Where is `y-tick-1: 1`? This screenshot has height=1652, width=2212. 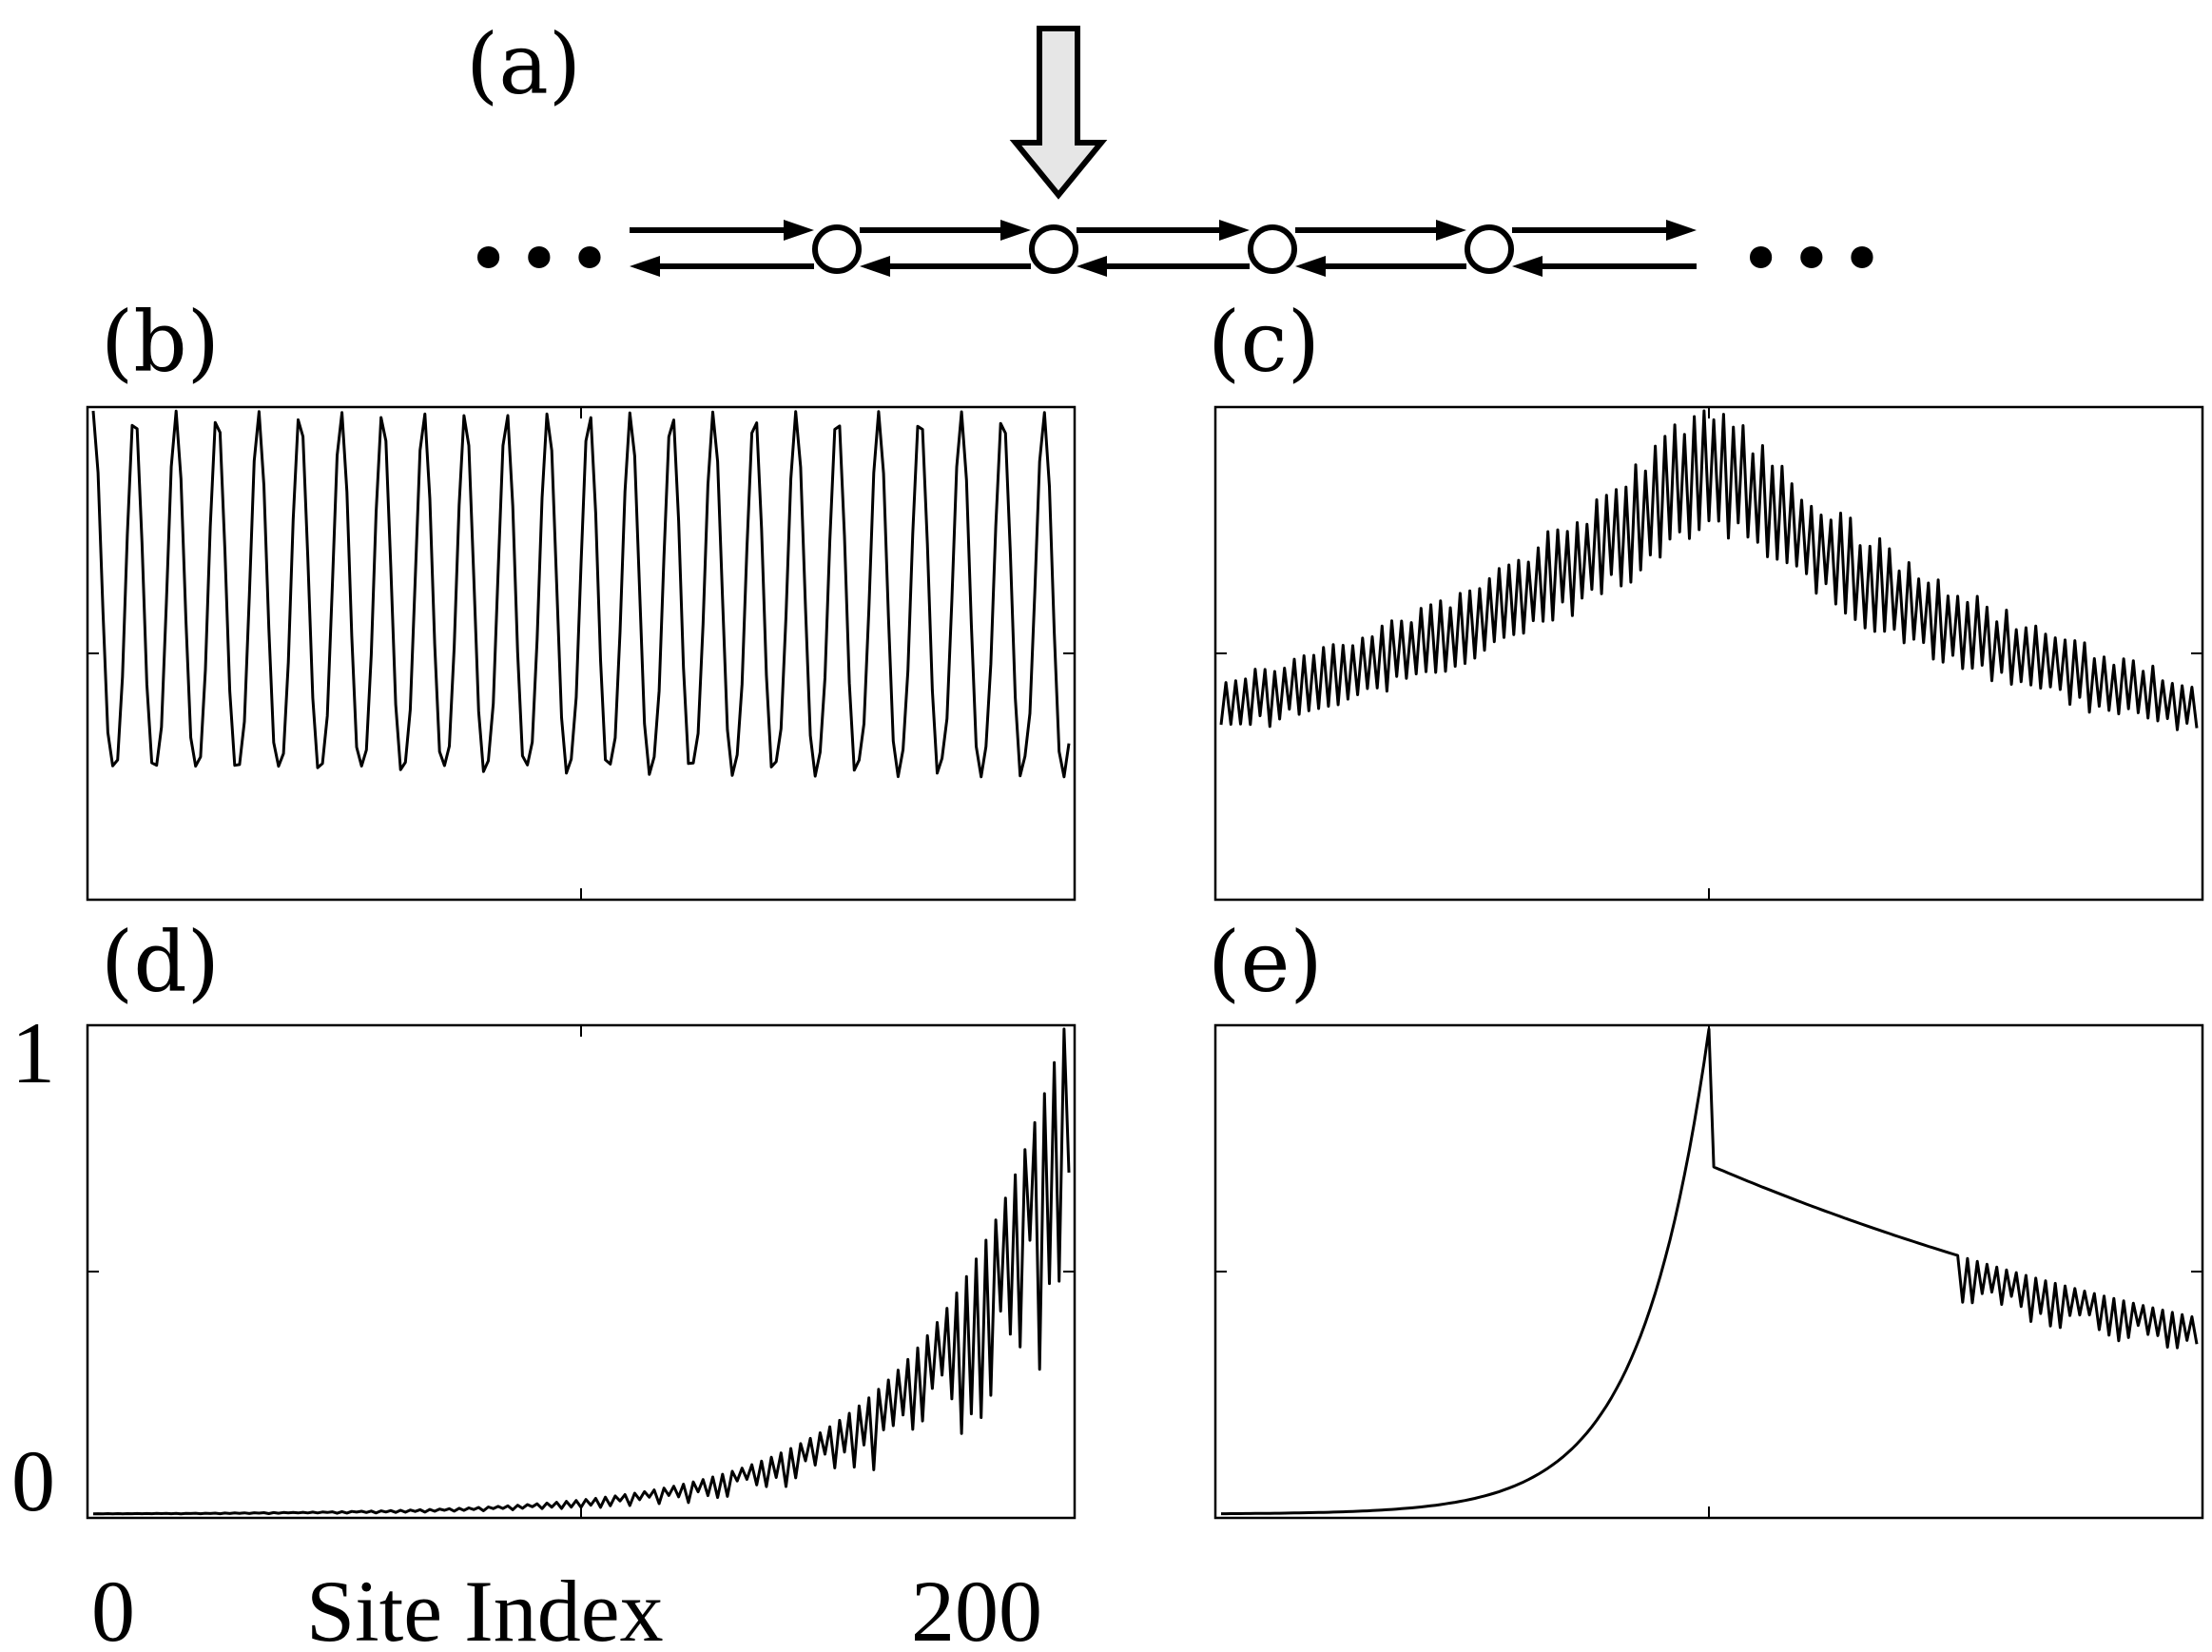 y-tick-1: 1 is located at coordinates (33, 1052).